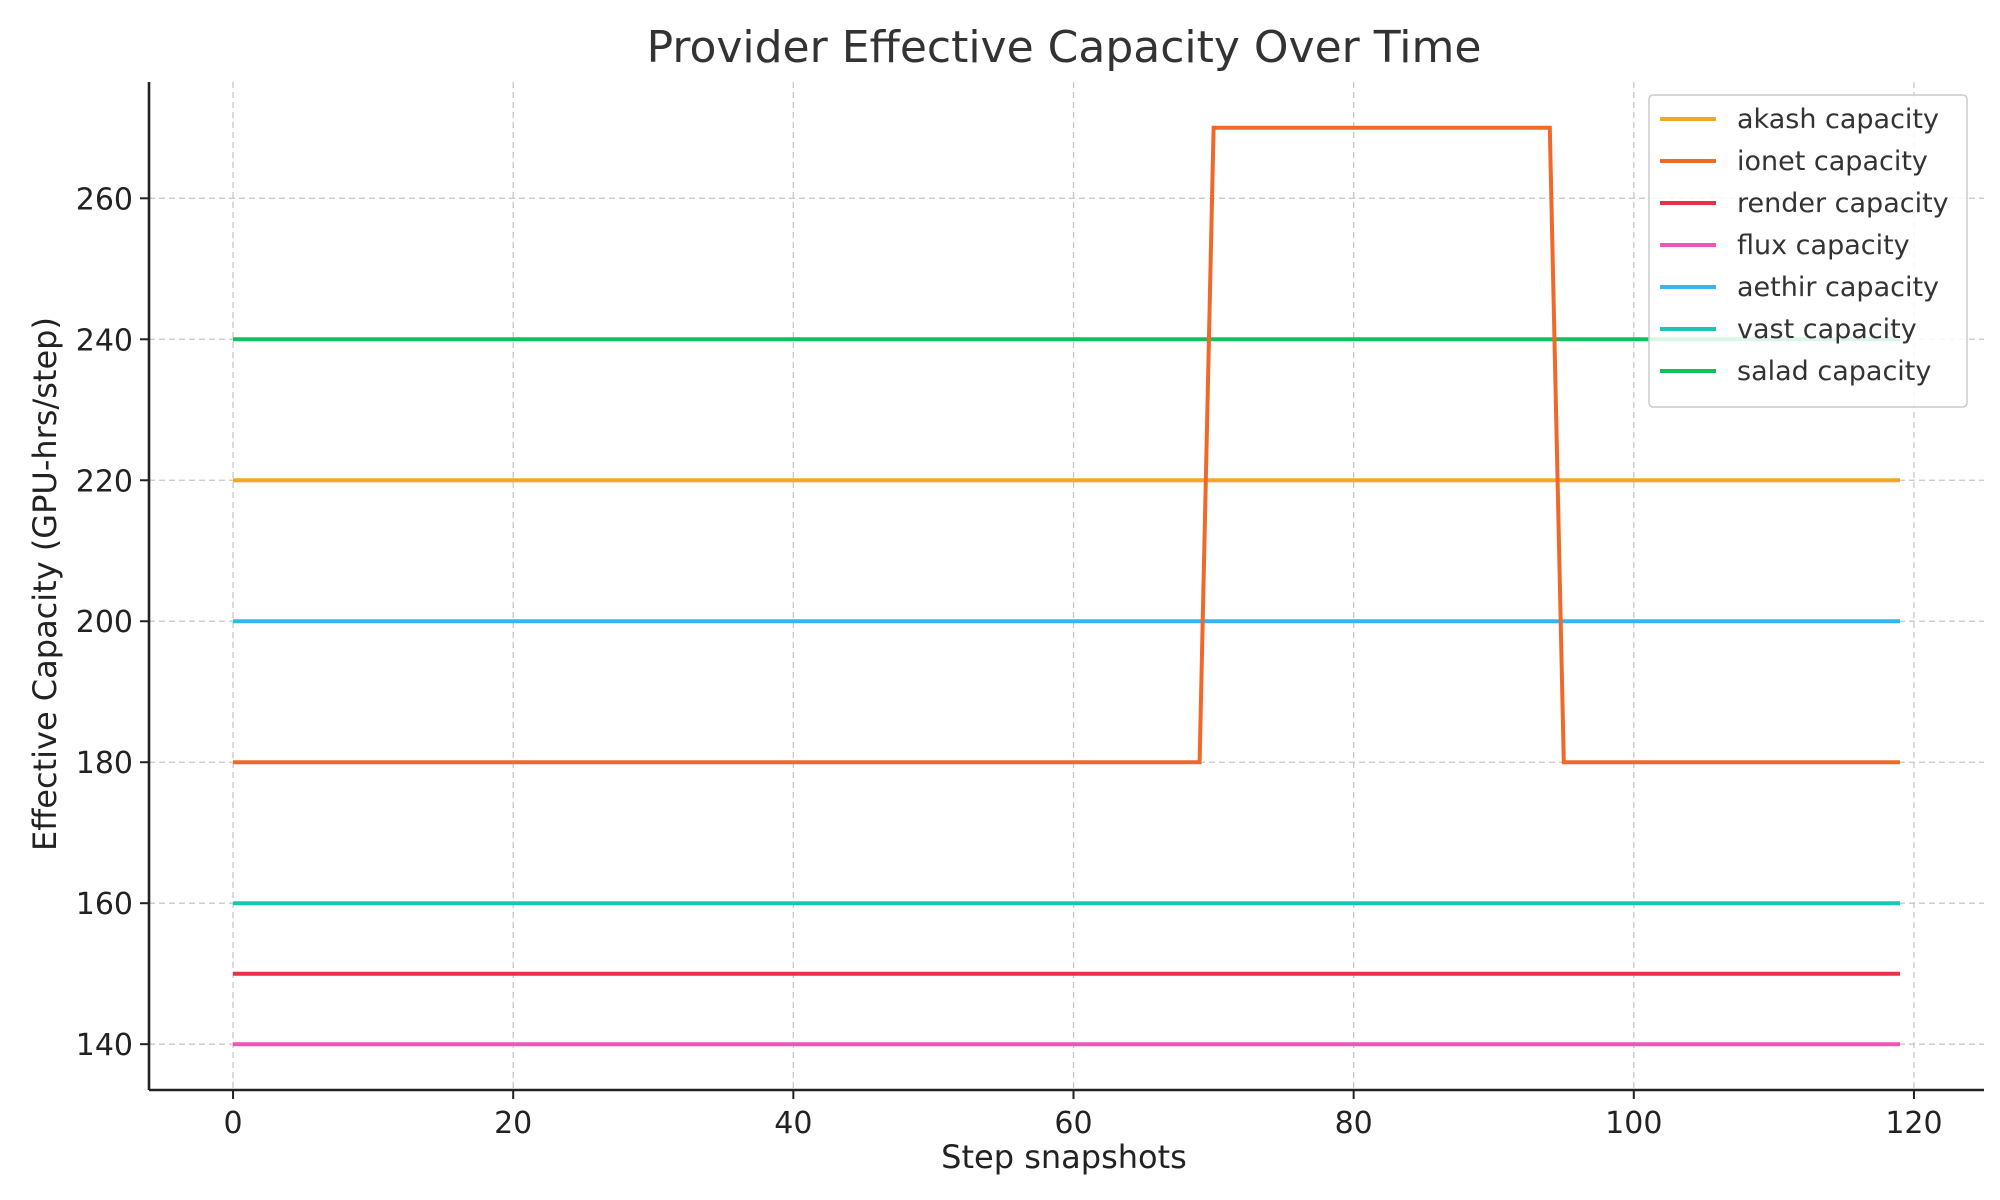  Describe the element at coordinates (104, 622) in the screenshot. I see `y-tick-label: 200` at that location.